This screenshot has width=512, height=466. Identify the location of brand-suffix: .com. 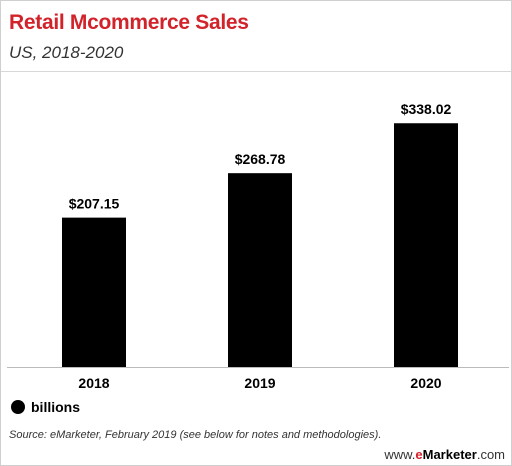
(490, 454).